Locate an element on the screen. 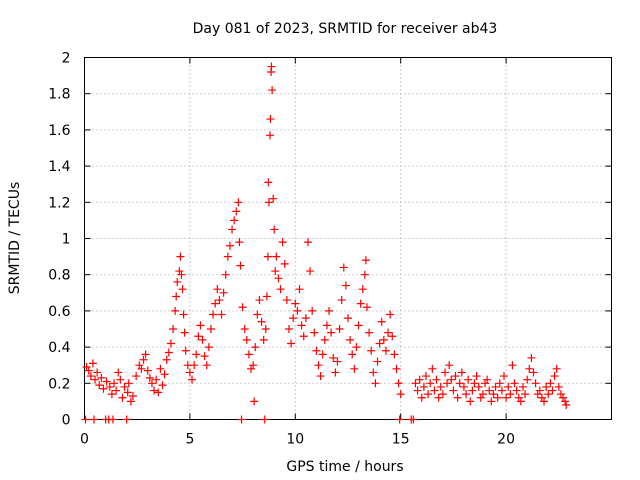  x-tick-label: 15 is located at coordinates (401, 440).